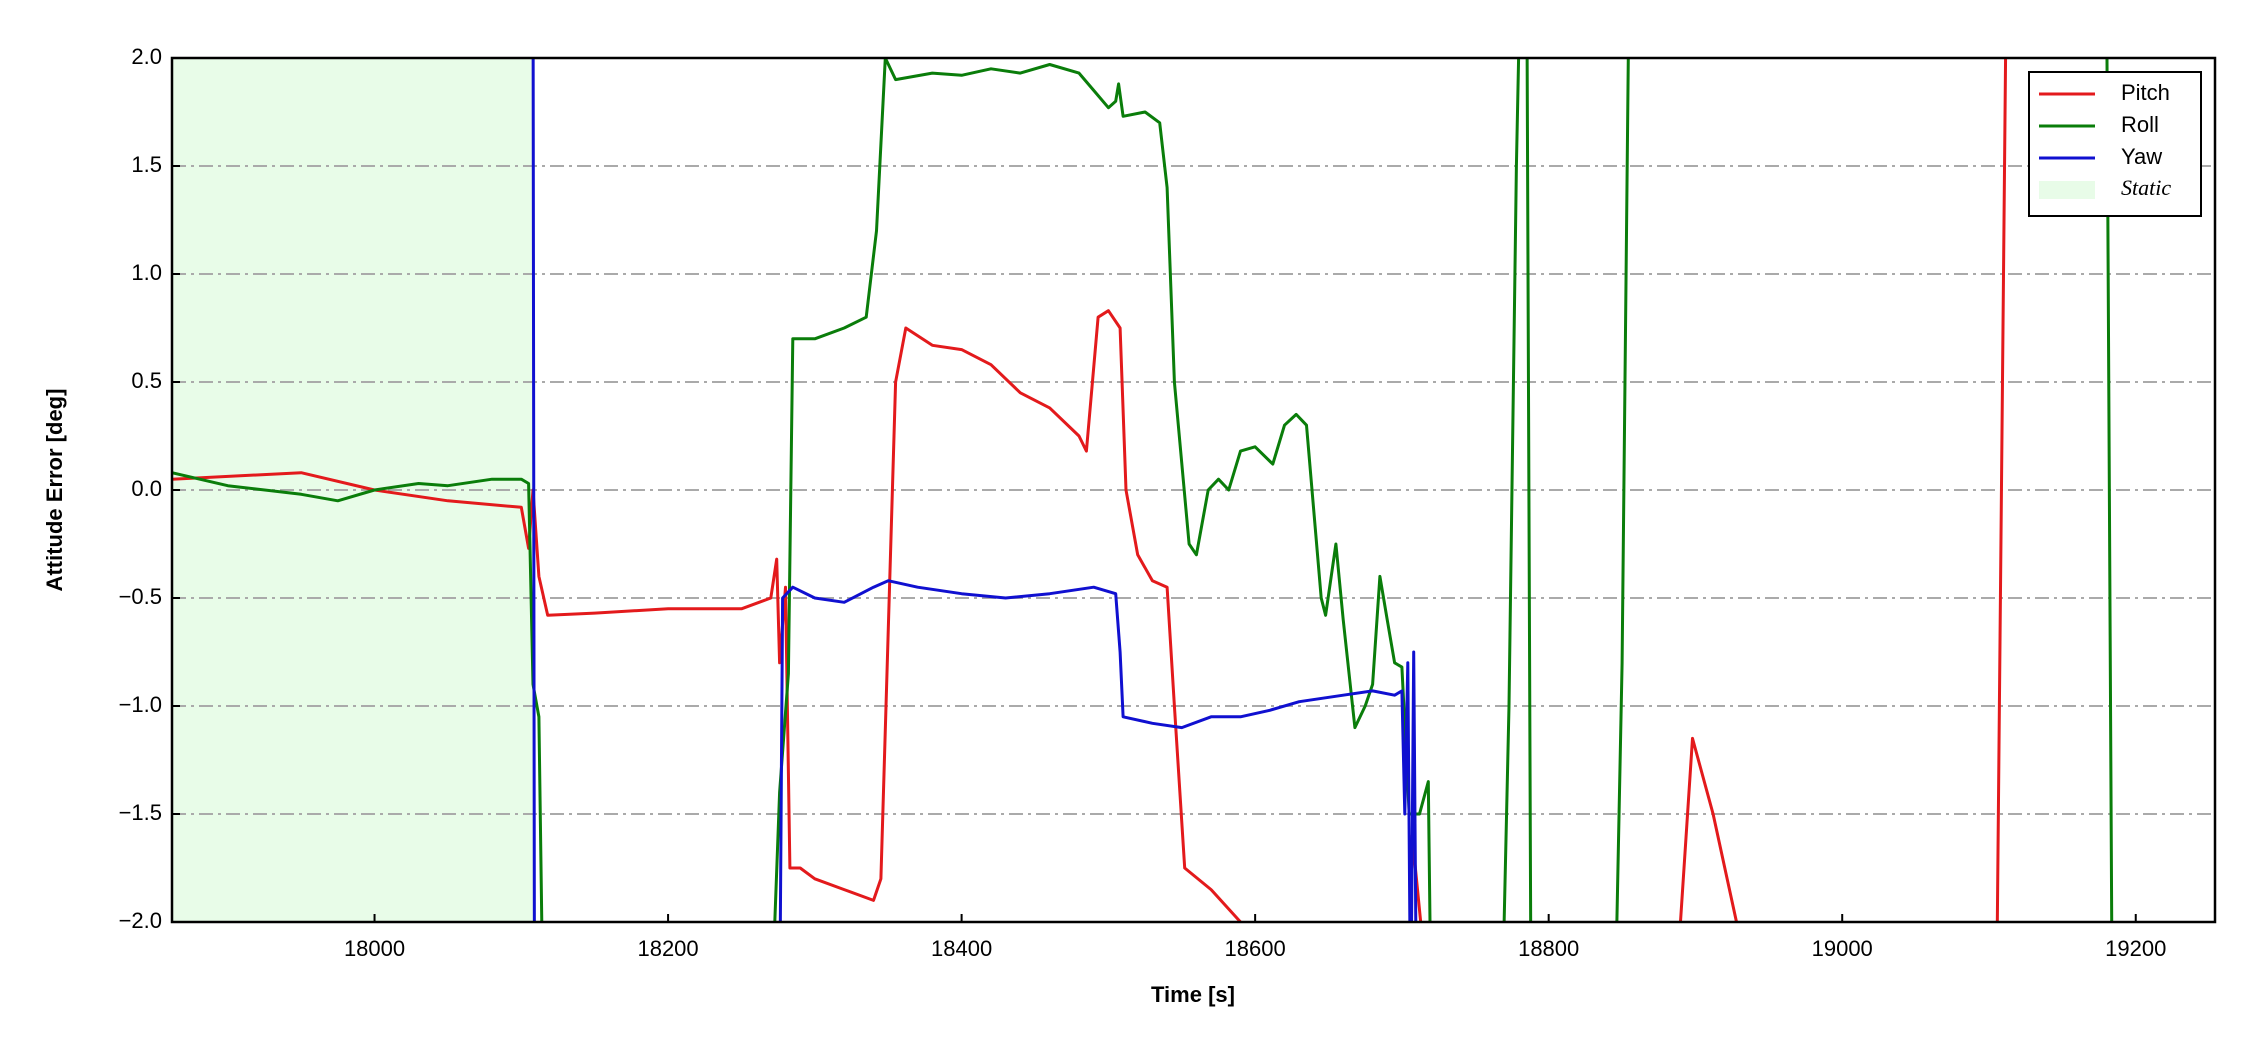 The width and height of the screenshot is (2250, 1050). I want to click on y-tick-label: 1.0, so click(146, 272).